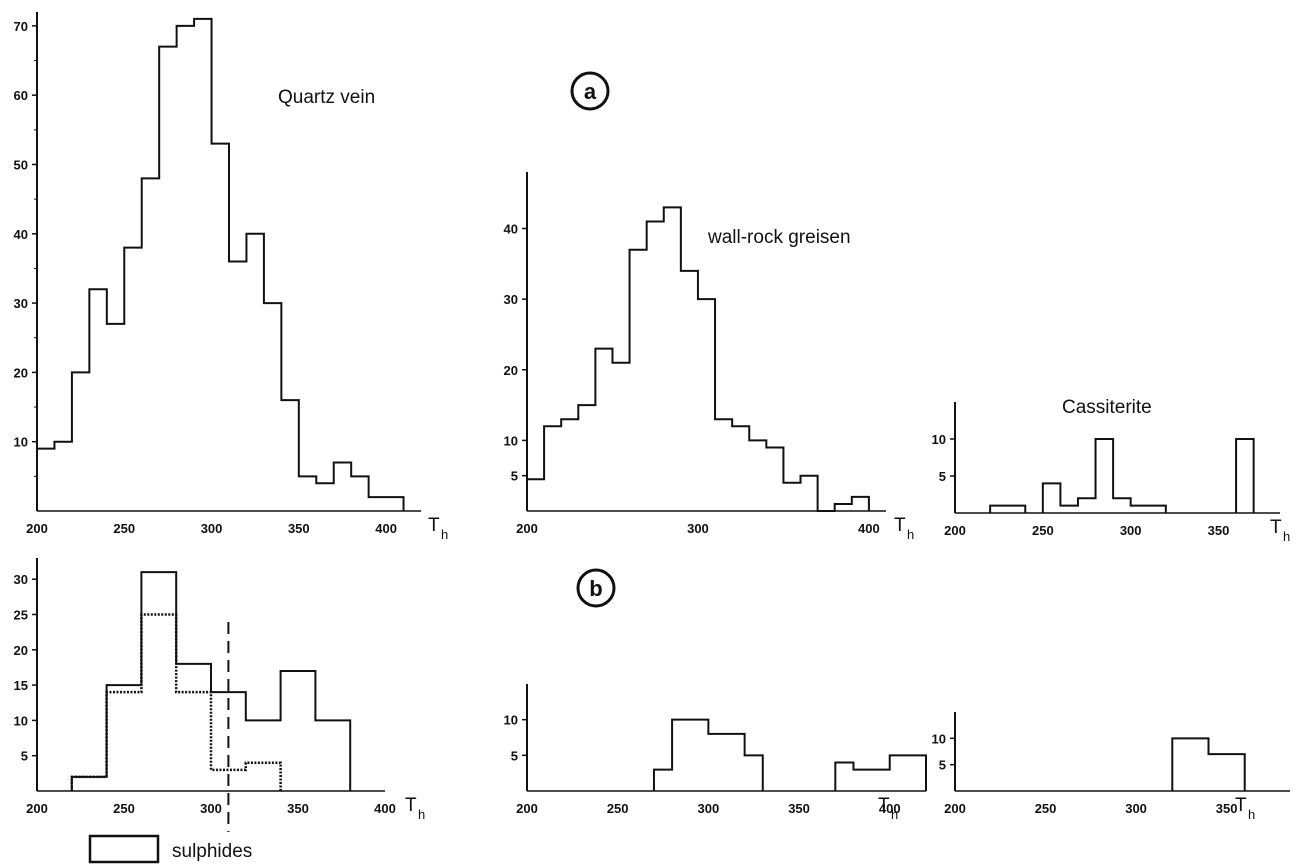 The height and width of the screenshot is (865, 1300). I want to click on legend-swatch, so click(124, 849).